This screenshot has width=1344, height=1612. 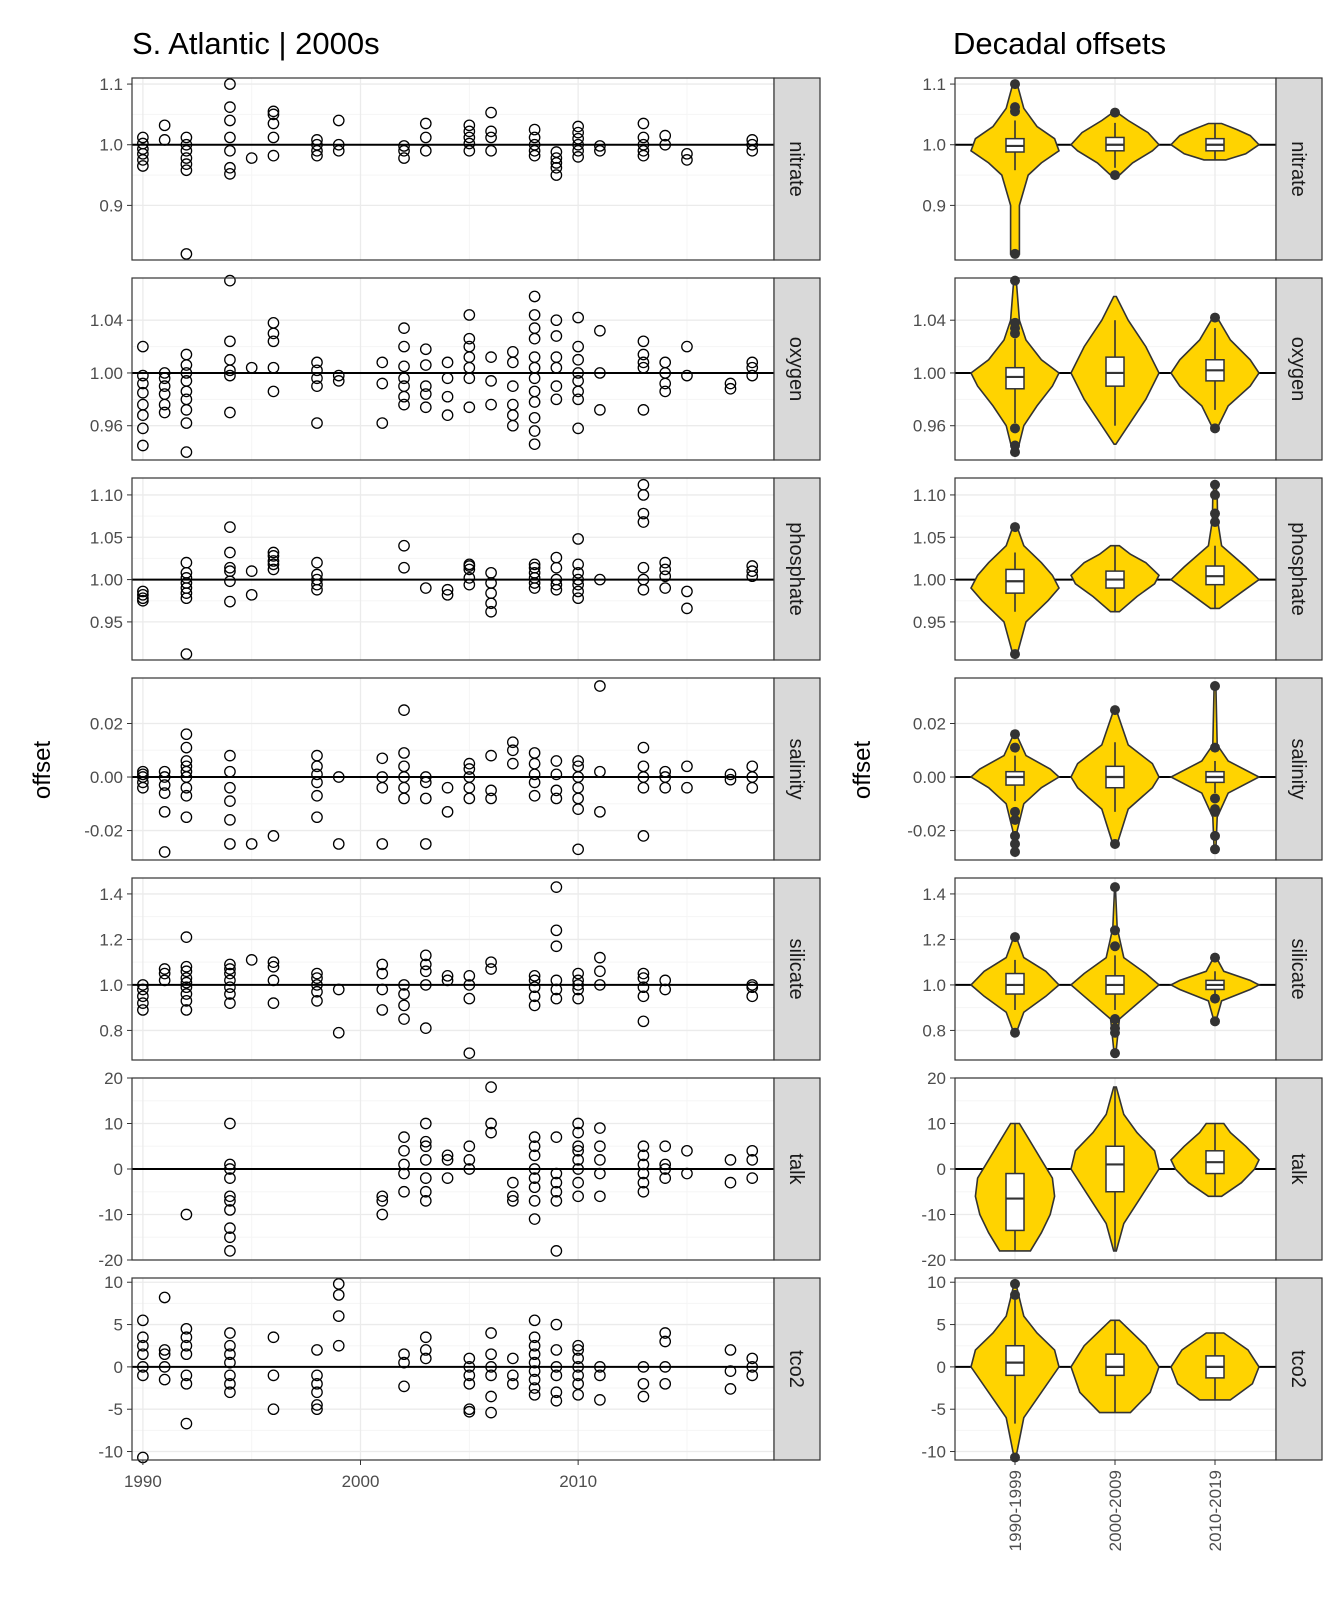 I want to click on left-panel-oxygen-background, so click(x=453, y=369).